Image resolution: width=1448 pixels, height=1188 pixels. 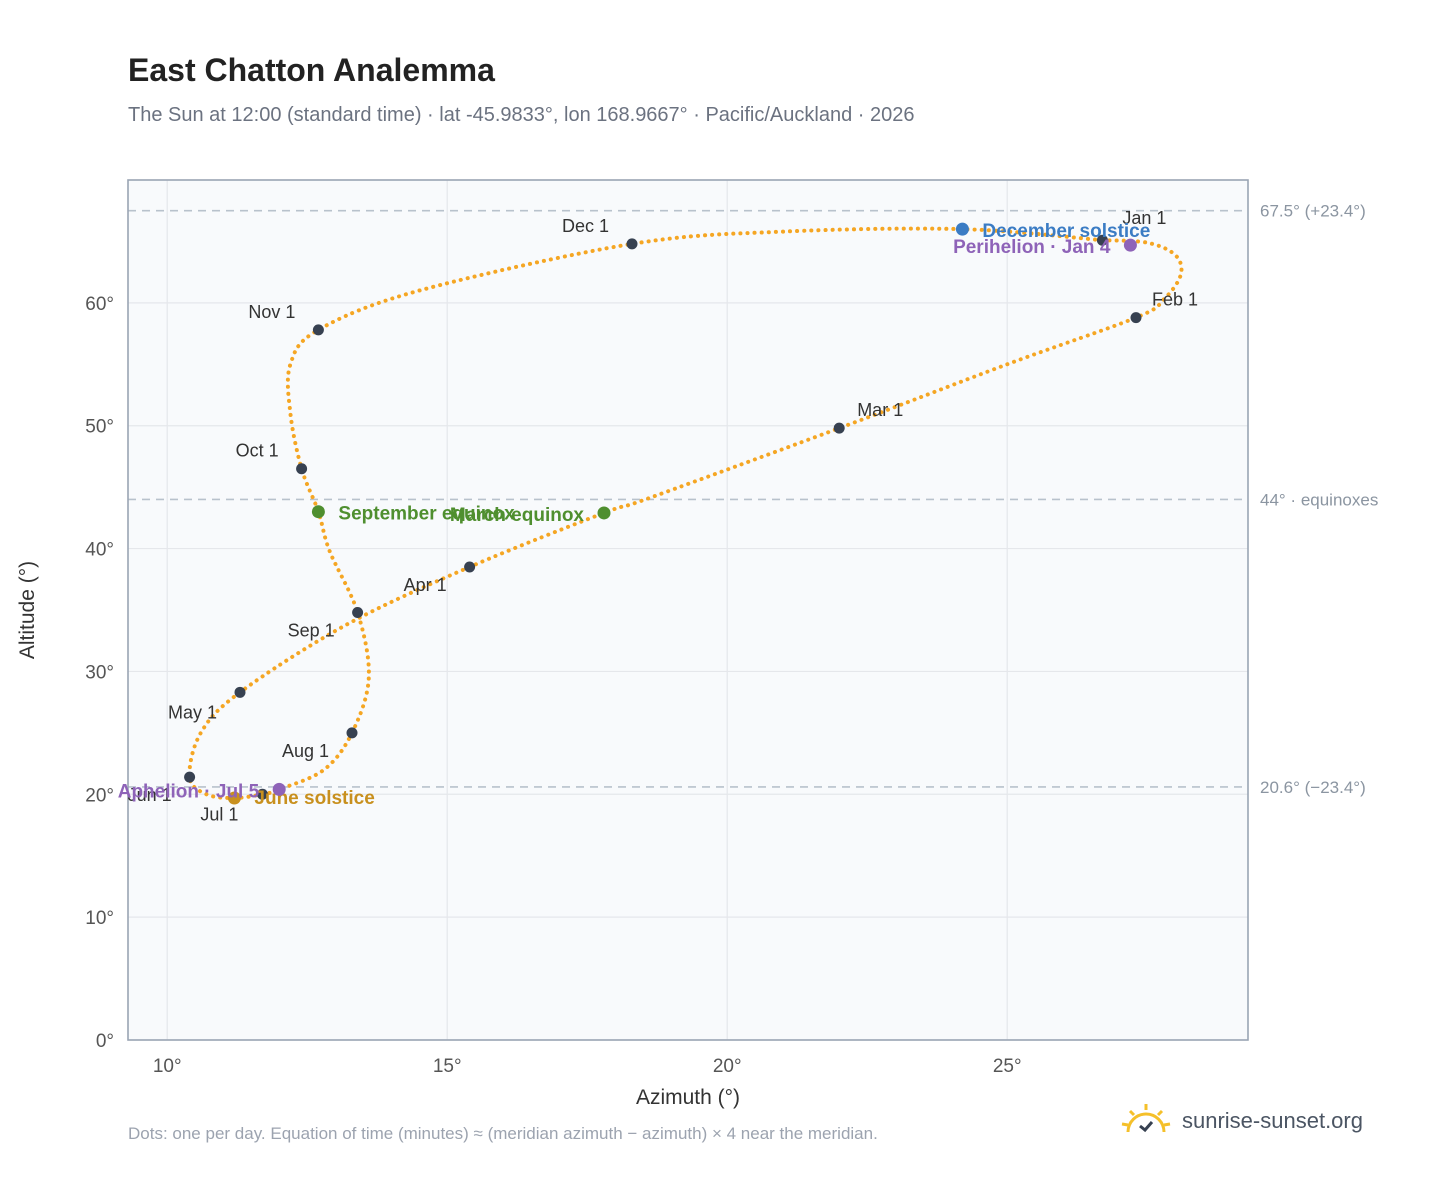 What do you see at coordinates (150, 795) in the screenshot?
I see `month-label: Jun 1` at bounding box center [150, 795].